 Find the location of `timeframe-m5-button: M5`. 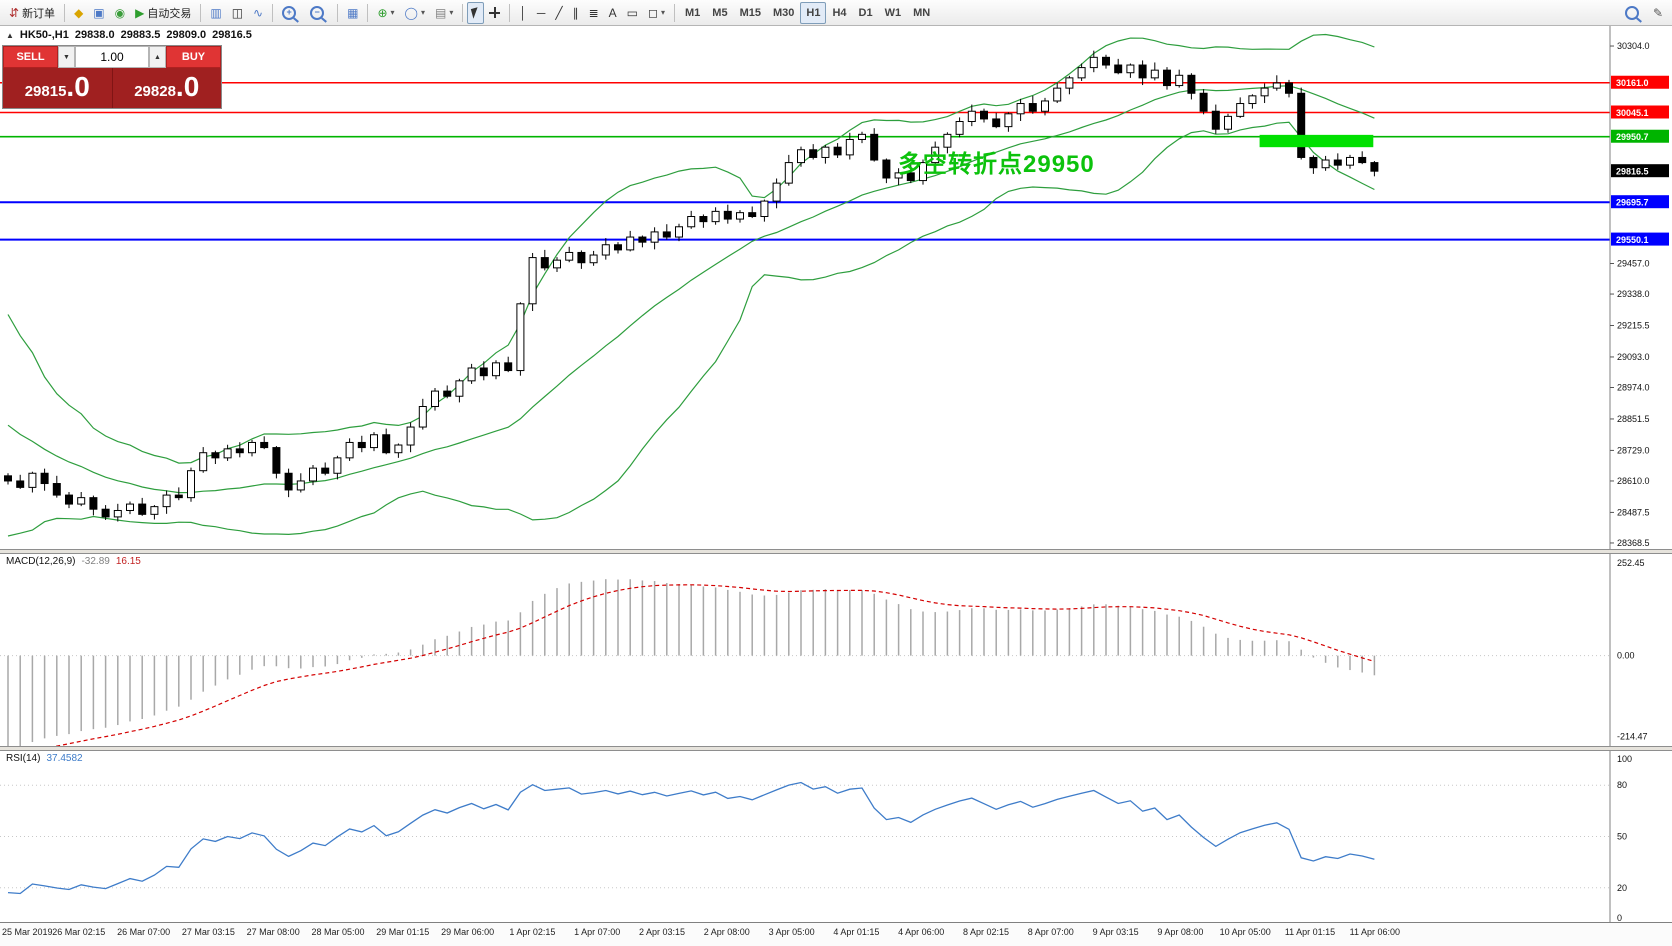

timeframe-m5-button: M5 is located at coordinates (719, 13).